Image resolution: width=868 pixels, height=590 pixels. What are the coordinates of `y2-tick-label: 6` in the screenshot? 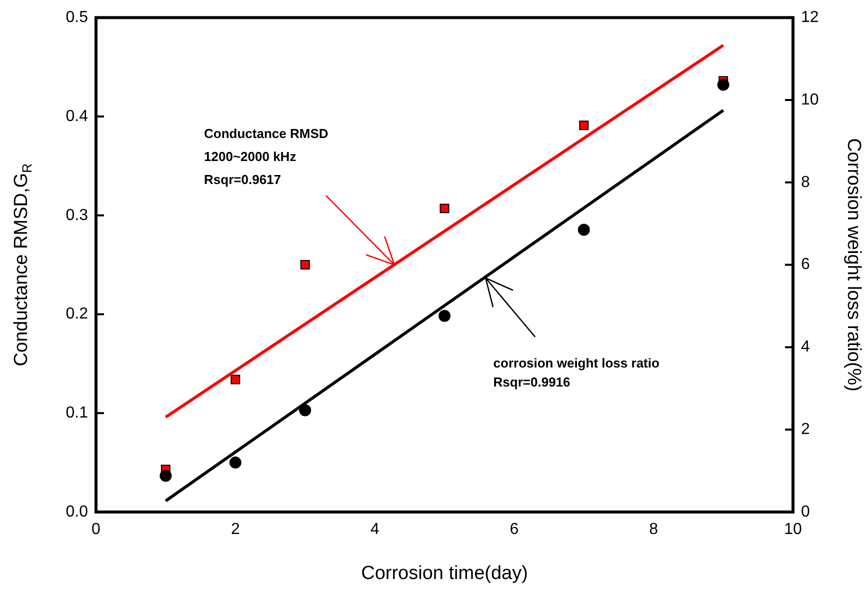 It's located at (805, 265).